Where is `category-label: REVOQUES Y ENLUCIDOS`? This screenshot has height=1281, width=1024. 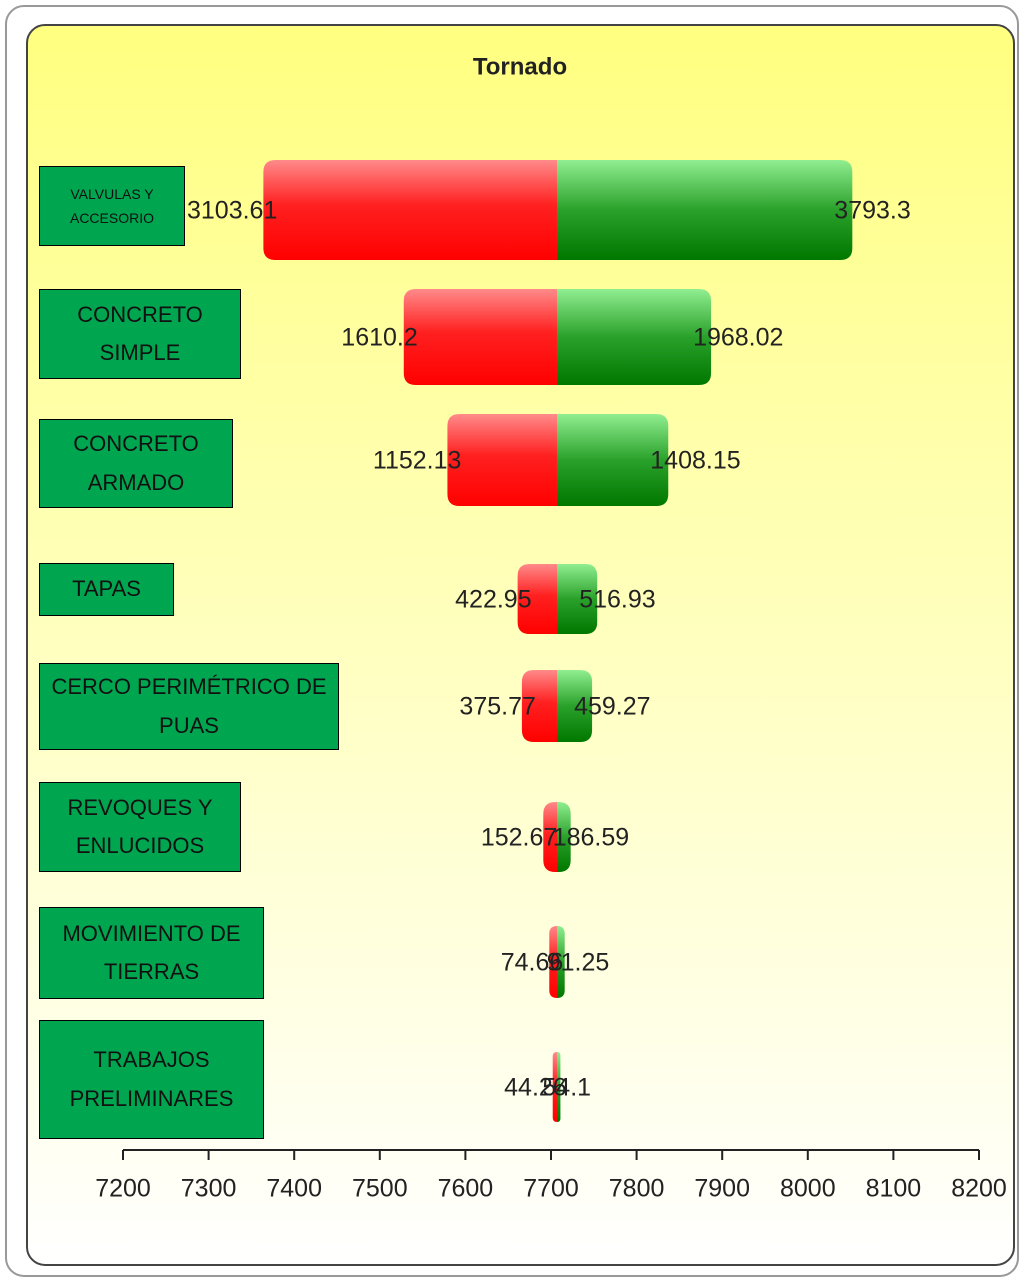
category-label: REVOQUES Y ENLUCIDOS is located at coordinates (140, 827).